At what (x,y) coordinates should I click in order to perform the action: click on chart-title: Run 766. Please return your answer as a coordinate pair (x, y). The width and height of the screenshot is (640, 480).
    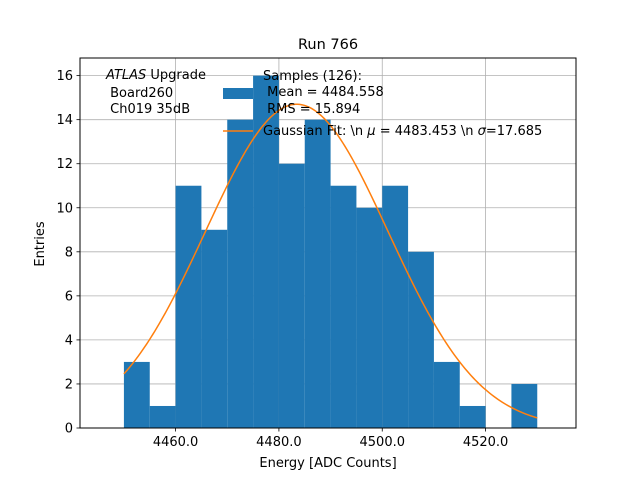
    Looking at the image, I should click on (328, 45).